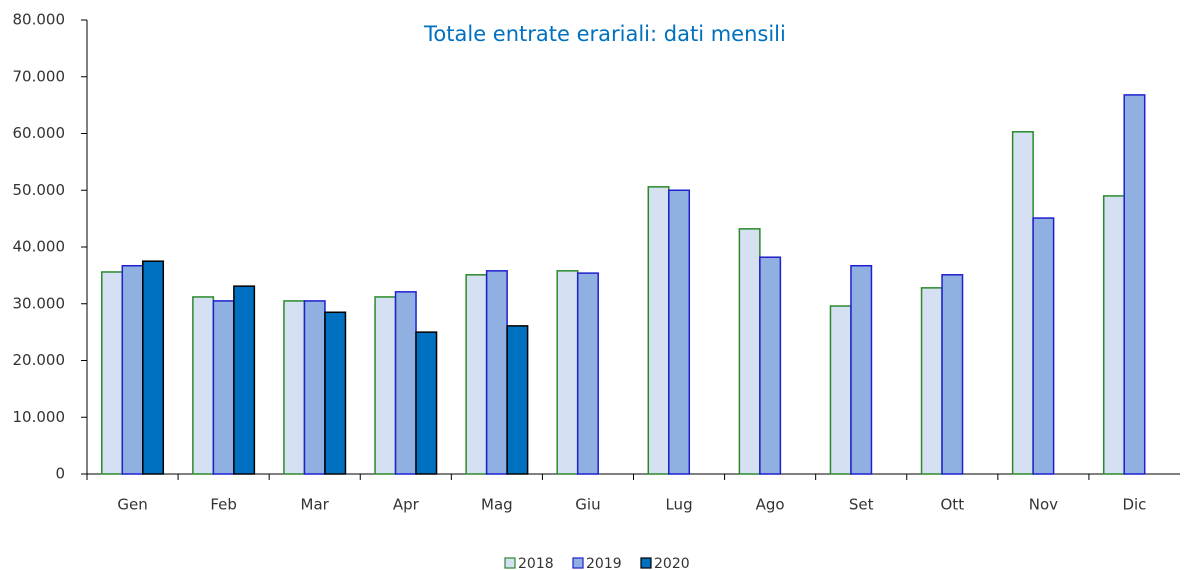  What do you see at coordinates (587, 505) in the screenshot?
I see `x-tick-label: Giu` at bounding box center [587, 505].